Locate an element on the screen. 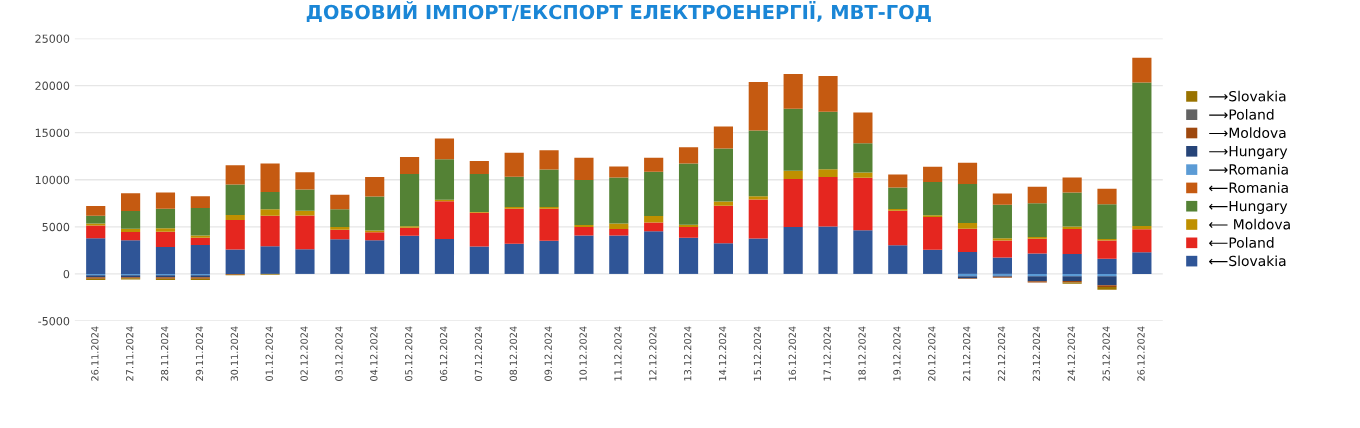 This screenshot has height=428, width=1360. x-tick-label: 23.12.2024 is located at coordinates (1036, 353).